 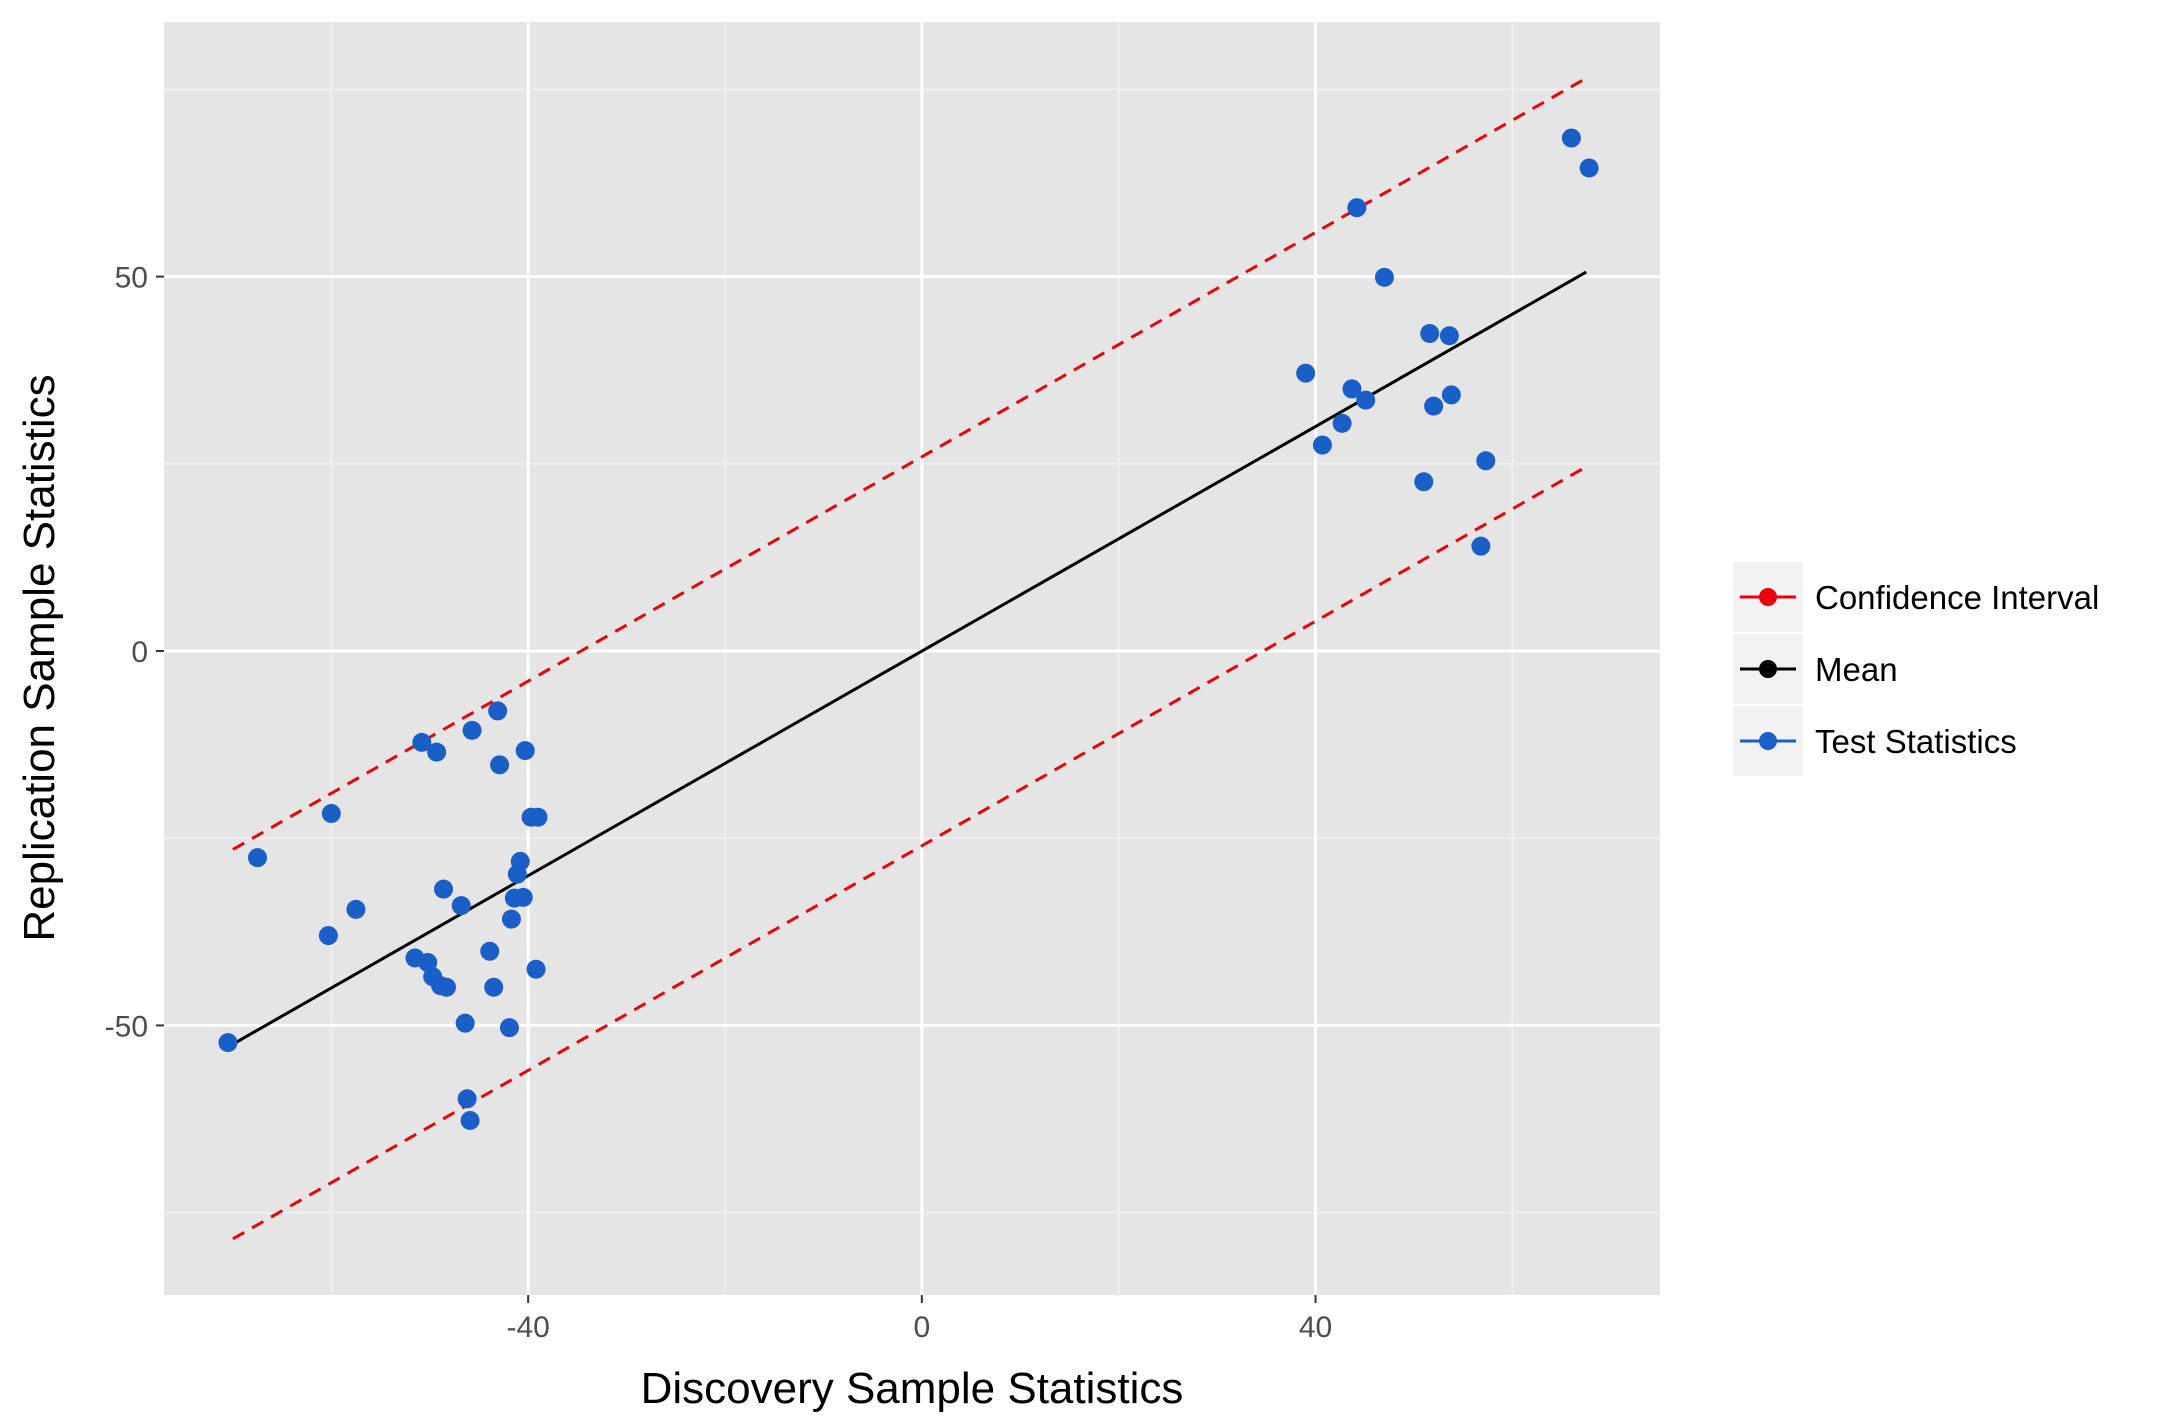 I want to click on x-tick-label: 0, so click(x=921, y=1327).